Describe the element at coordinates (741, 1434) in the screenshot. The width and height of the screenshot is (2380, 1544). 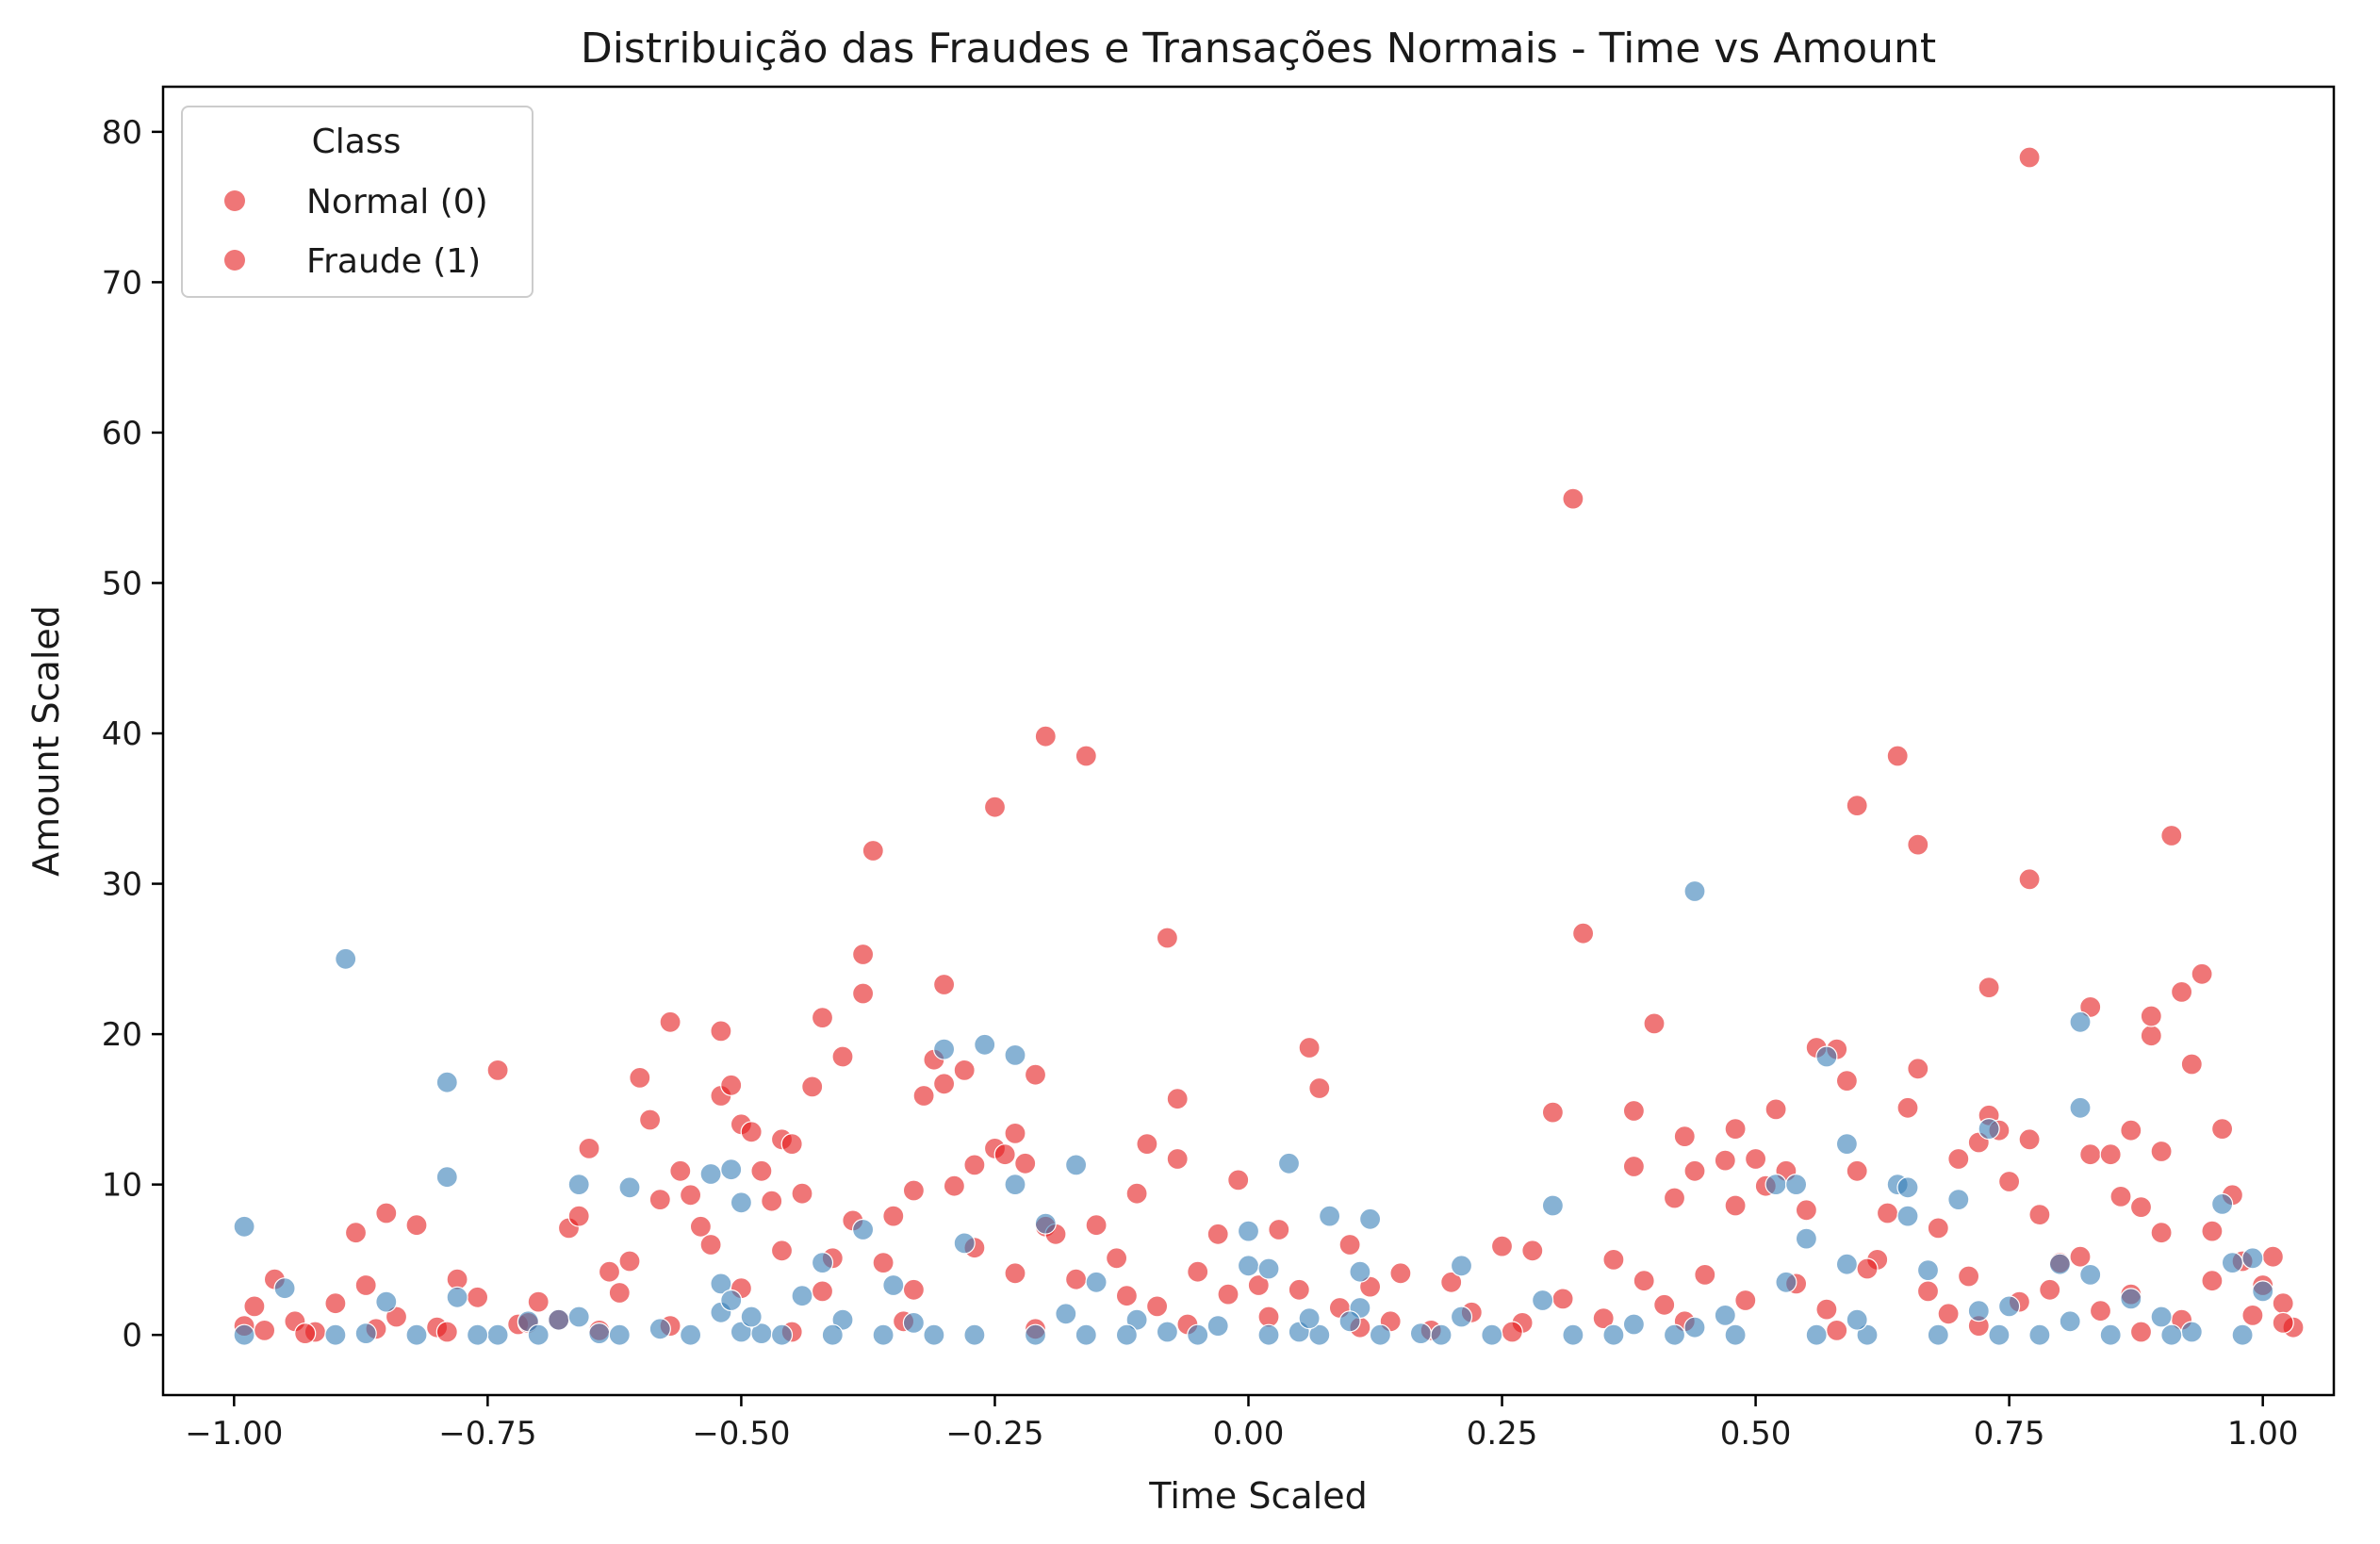
I see `x-tick-label: −0.50` at that location.